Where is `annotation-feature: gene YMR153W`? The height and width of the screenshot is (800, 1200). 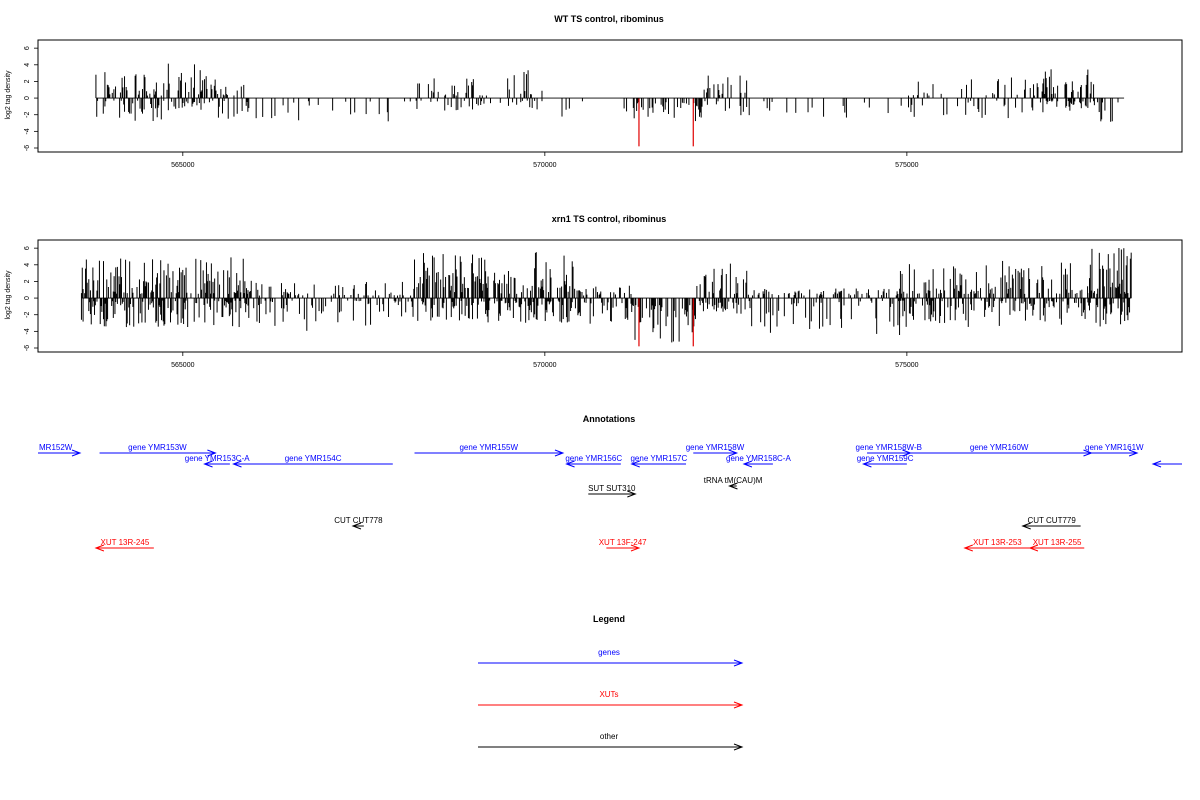 annotation-feature: gene YMR153W is located at coordinates (158, 450).